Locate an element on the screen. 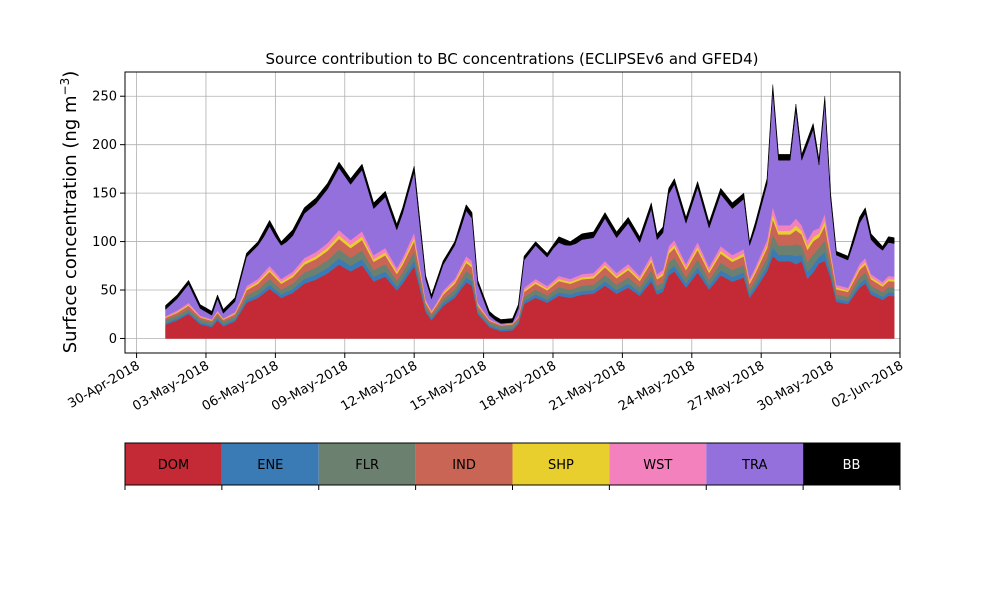 Image resolution: width=1000 pixels, height=600 pixels. legend-colorbar: DOM ENE FLR IND SHP WST TRA BB is located at coordinates (512, 466).